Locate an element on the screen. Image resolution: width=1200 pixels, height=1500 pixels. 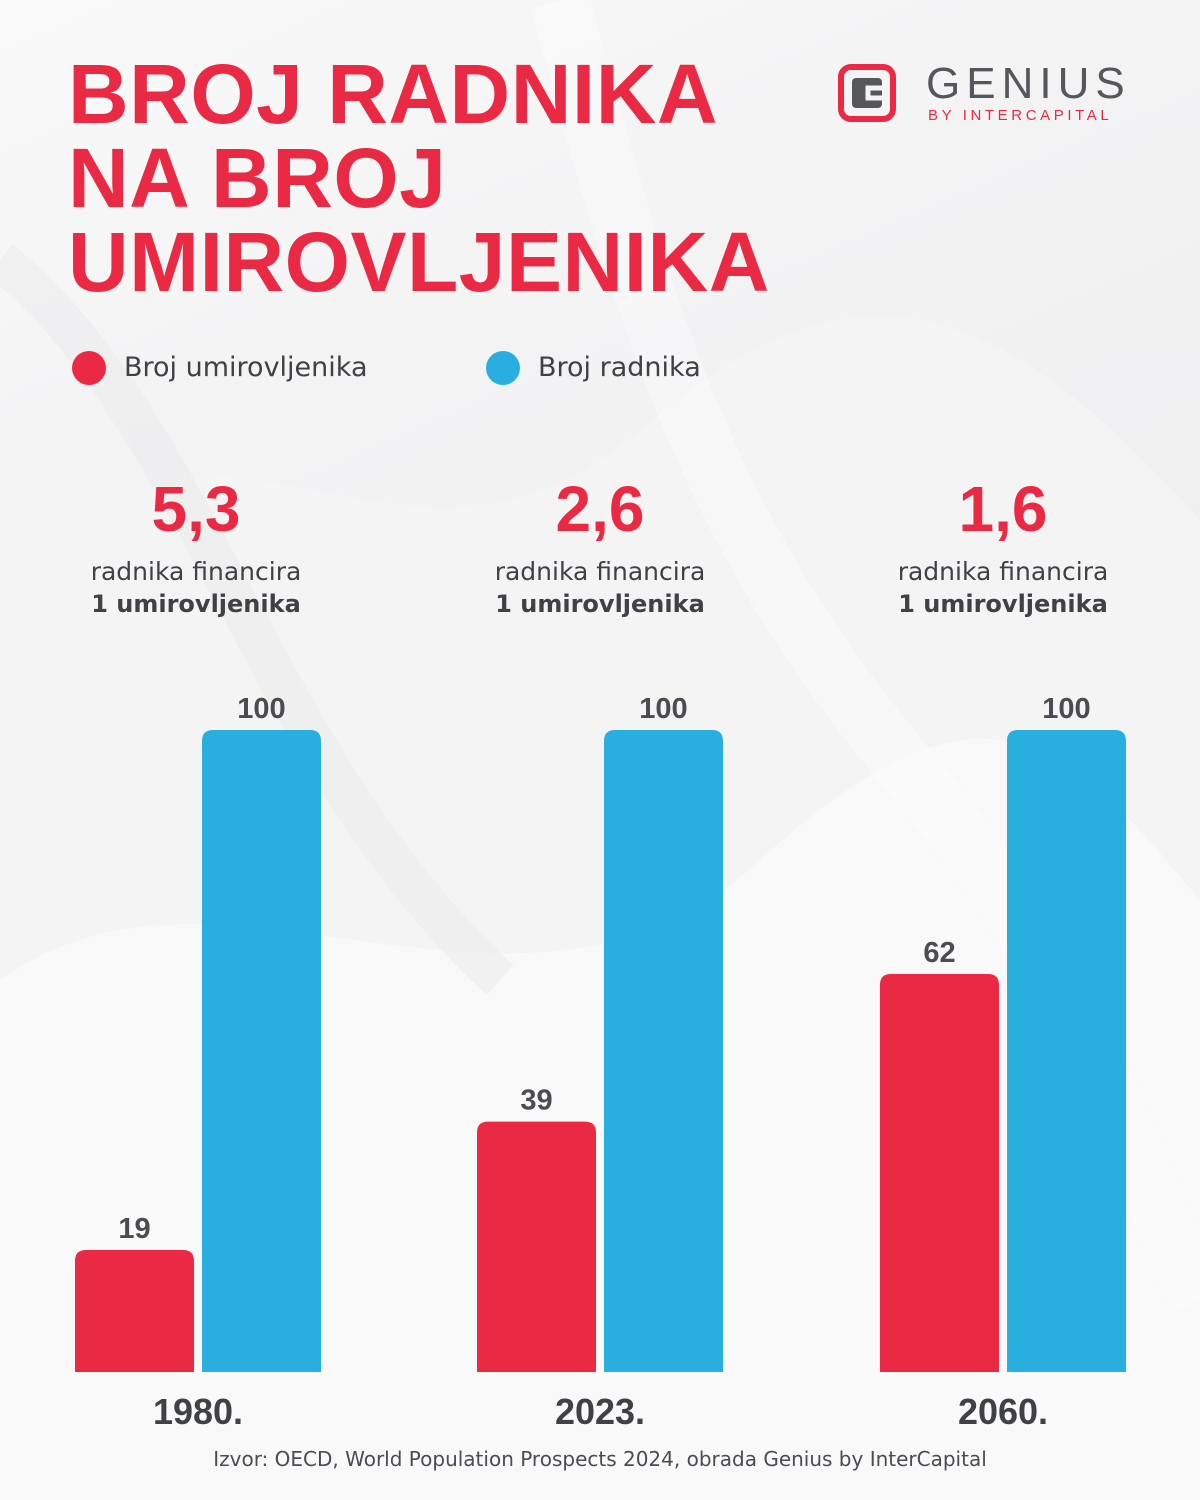
ratio-block-2023: 2,6 radnika financira 1 umirovljenika is located at coordinates (600, 548).